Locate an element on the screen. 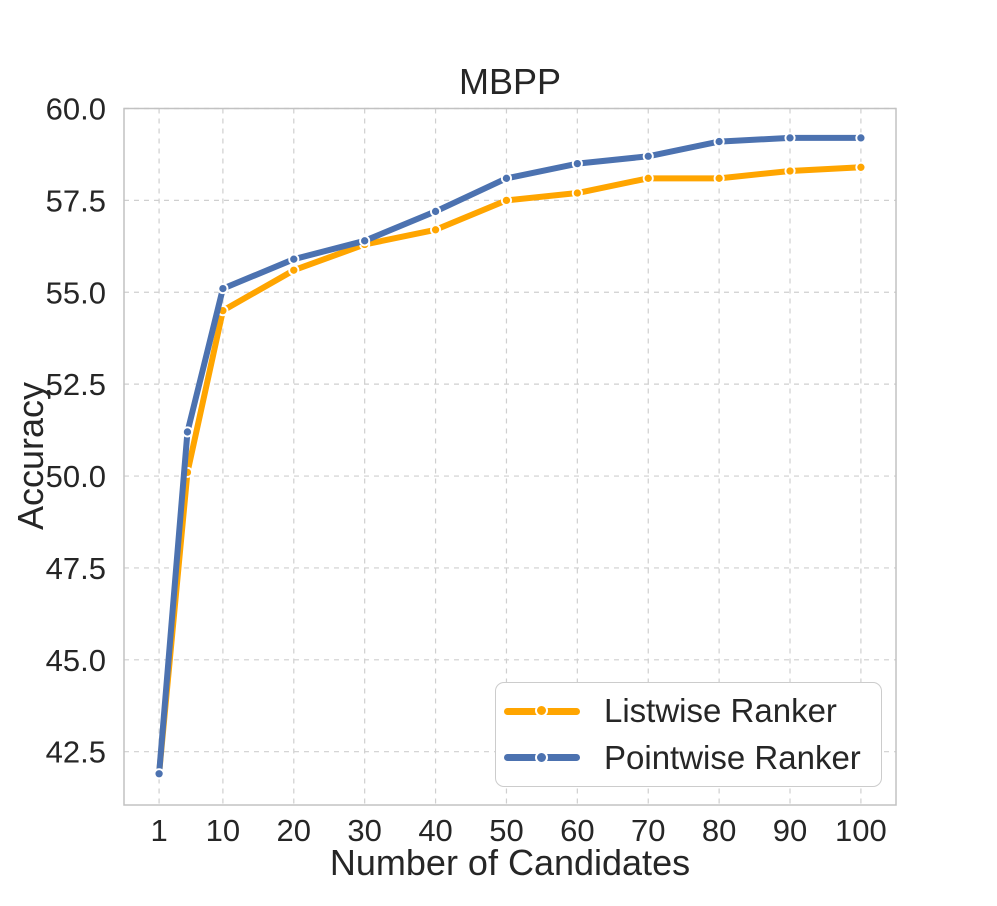 Image resolution: width=997 pixels, height=906 pixels. pointwise-line-swatch is located at coordinates (542, 757).